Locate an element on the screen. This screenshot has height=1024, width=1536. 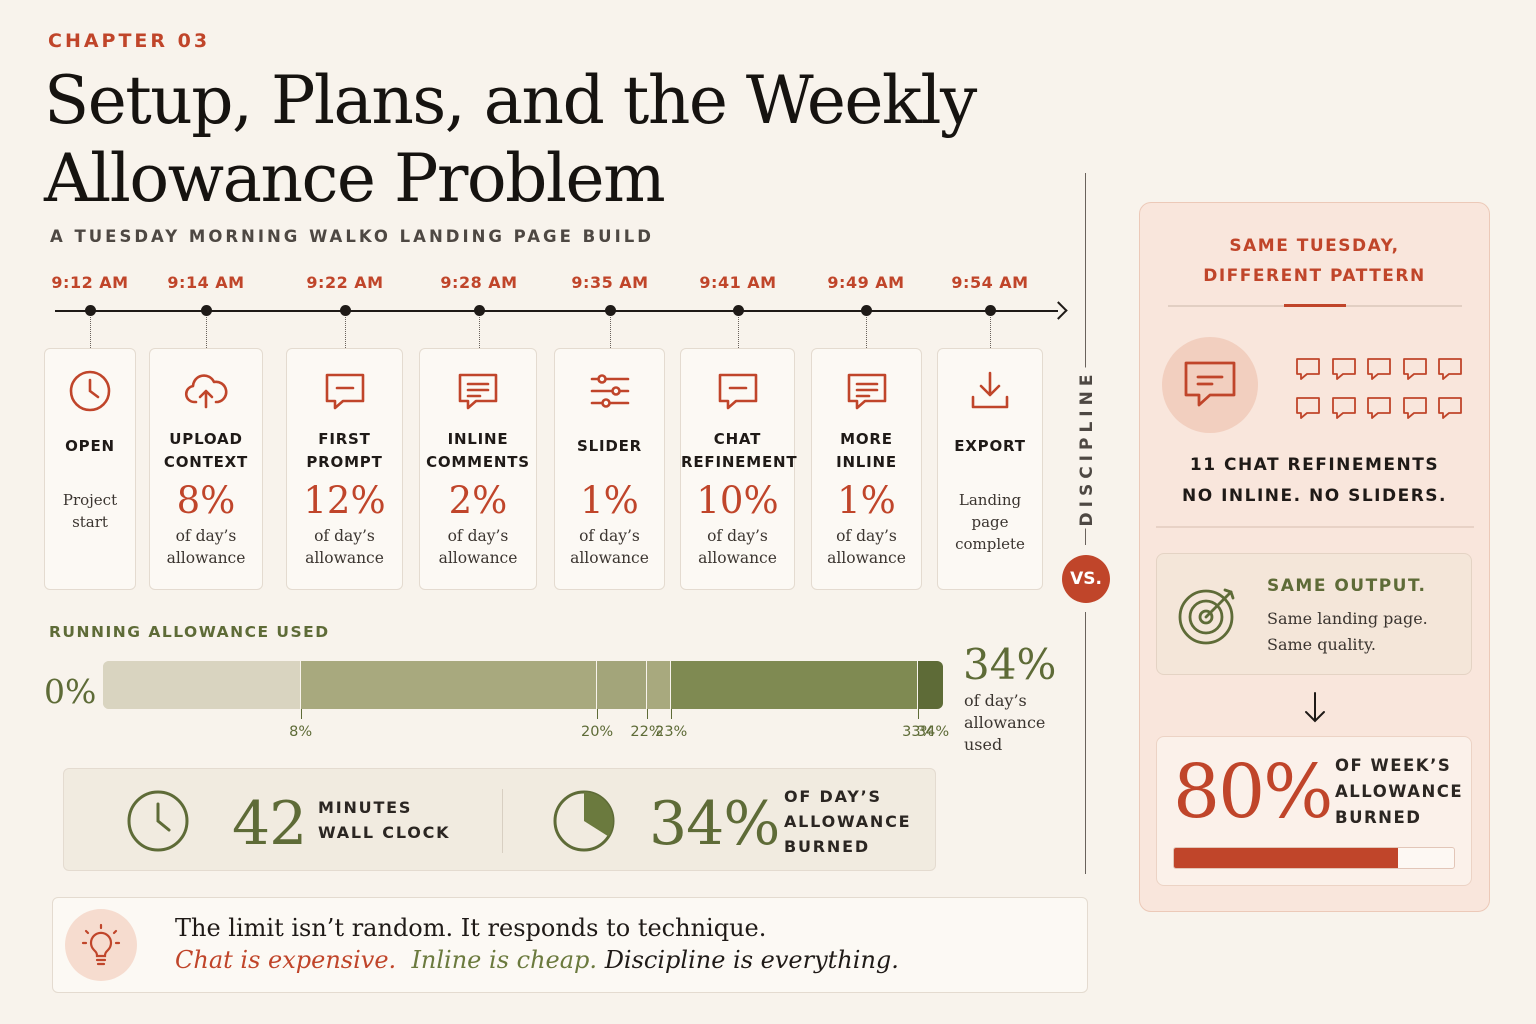
week-label-line: OF WEEK’S is located at coordinates (1393, 765).